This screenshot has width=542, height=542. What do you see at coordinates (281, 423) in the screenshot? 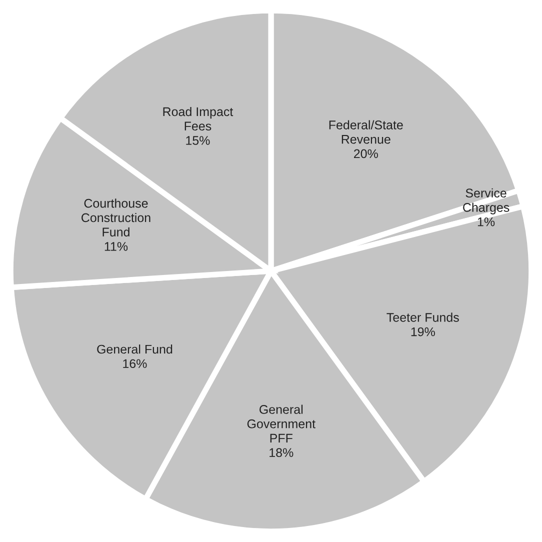
I see `slice-label: General Government PFF` at bounding box center [281, 423].